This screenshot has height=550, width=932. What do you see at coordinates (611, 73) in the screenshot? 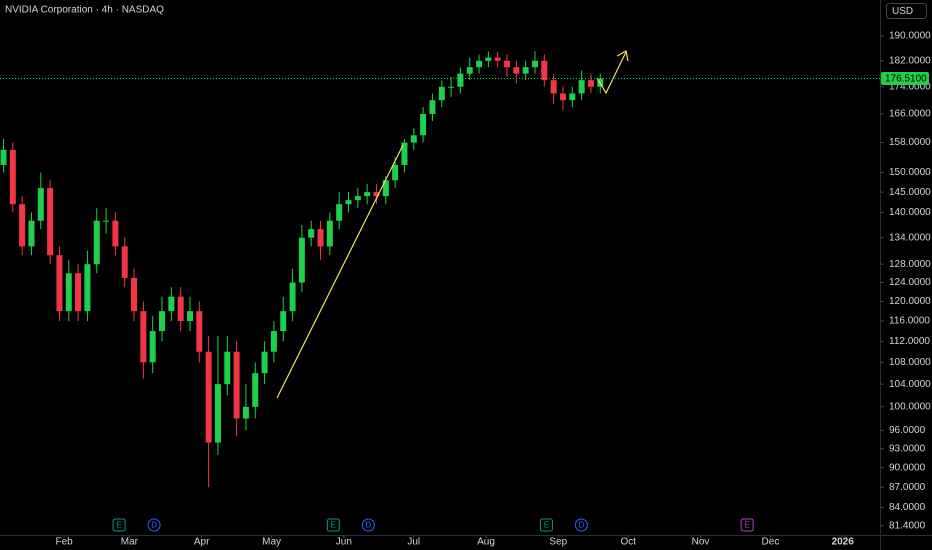
I see `projection-arrow` at bounding box center [611, 73].